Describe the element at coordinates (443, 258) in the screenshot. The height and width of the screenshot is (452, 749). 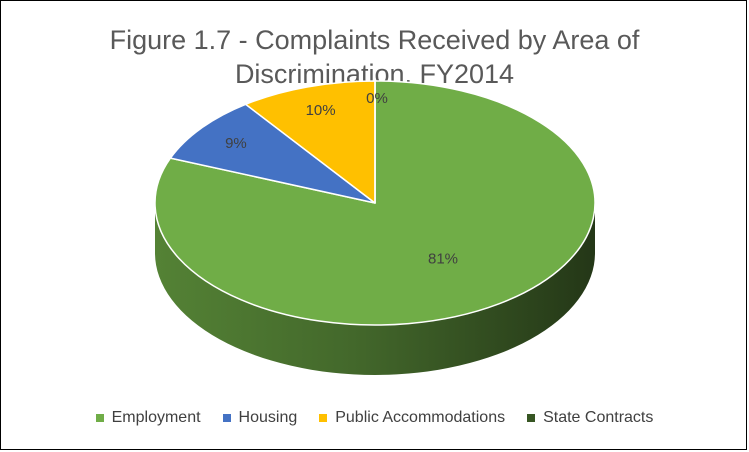
I see `data-label-employment: 81%` at that location.